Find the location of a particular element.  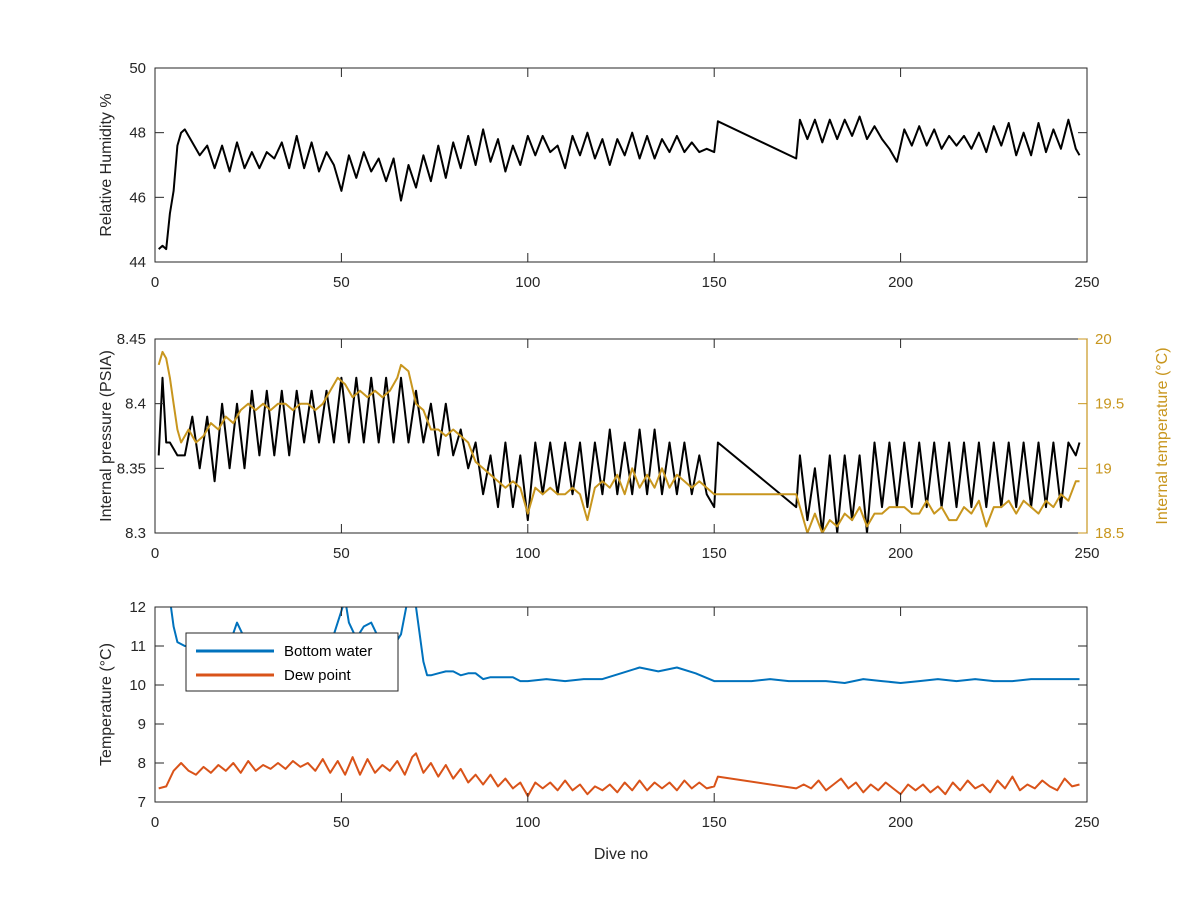

y-tick-label: 8.35 is located at coordinates (131, 468).